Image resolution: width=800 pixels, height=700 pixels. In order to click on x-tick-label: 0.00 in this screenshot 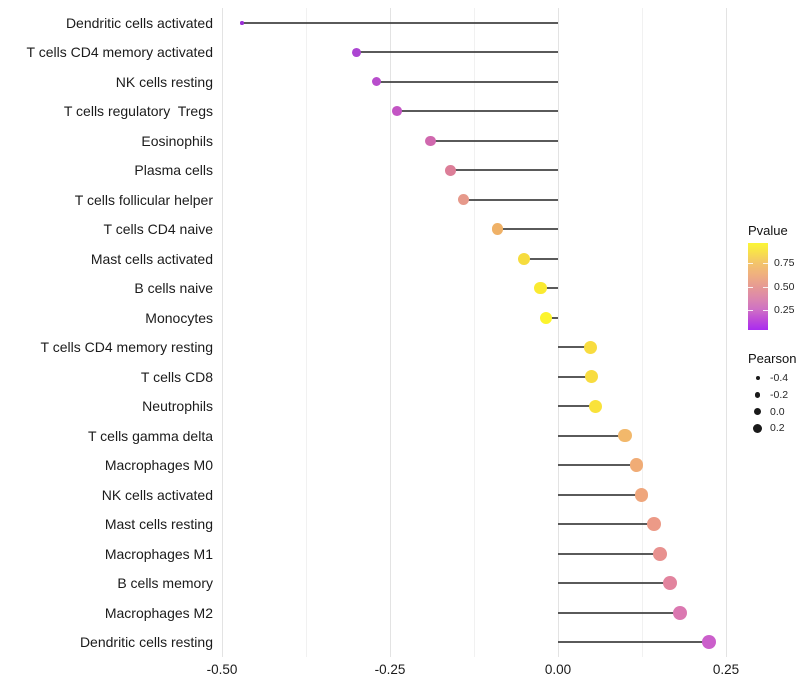, I will do `click(558, 669)`.